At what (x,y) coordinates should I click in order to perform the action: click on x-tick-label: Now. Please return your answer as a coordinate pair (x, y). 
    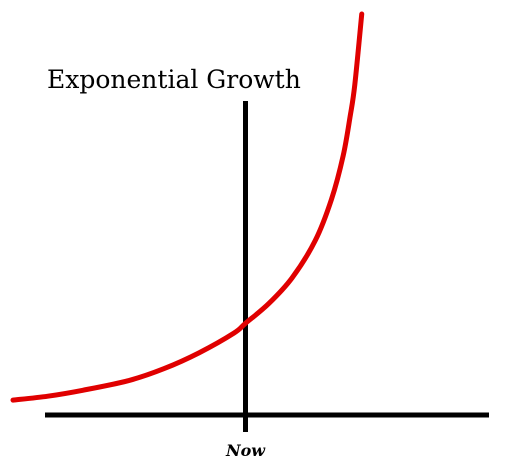
    Looking at the image, I should click on (245, 450).